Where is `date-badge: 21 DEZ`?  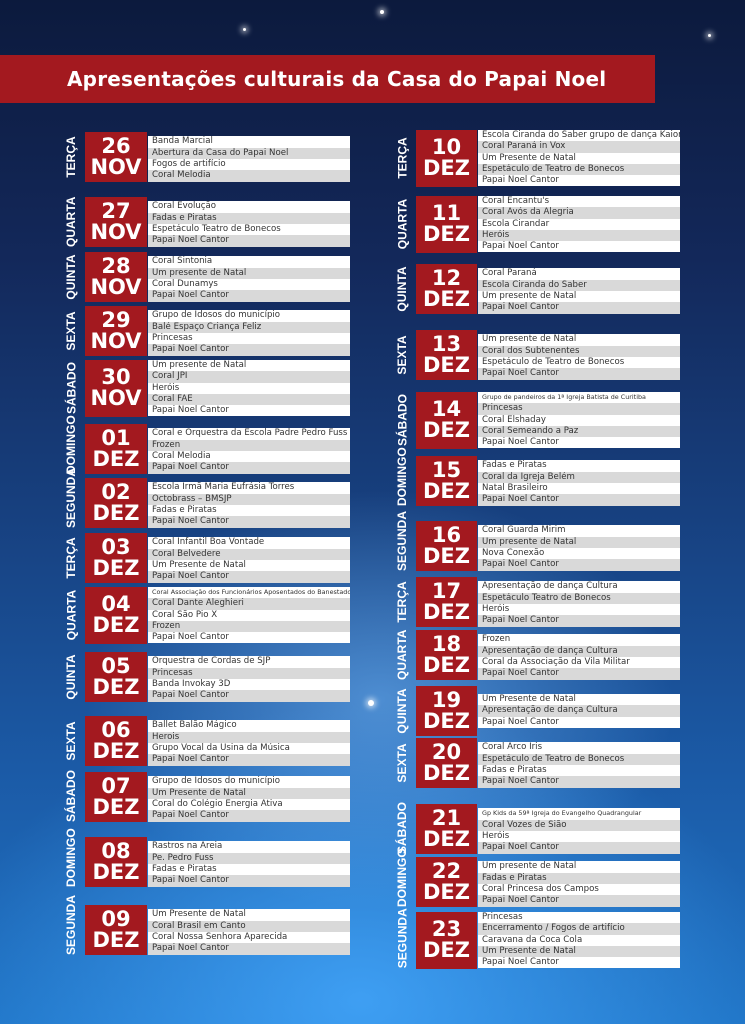 date-badge: 21 DEZ is located at coordinates (446, 829).